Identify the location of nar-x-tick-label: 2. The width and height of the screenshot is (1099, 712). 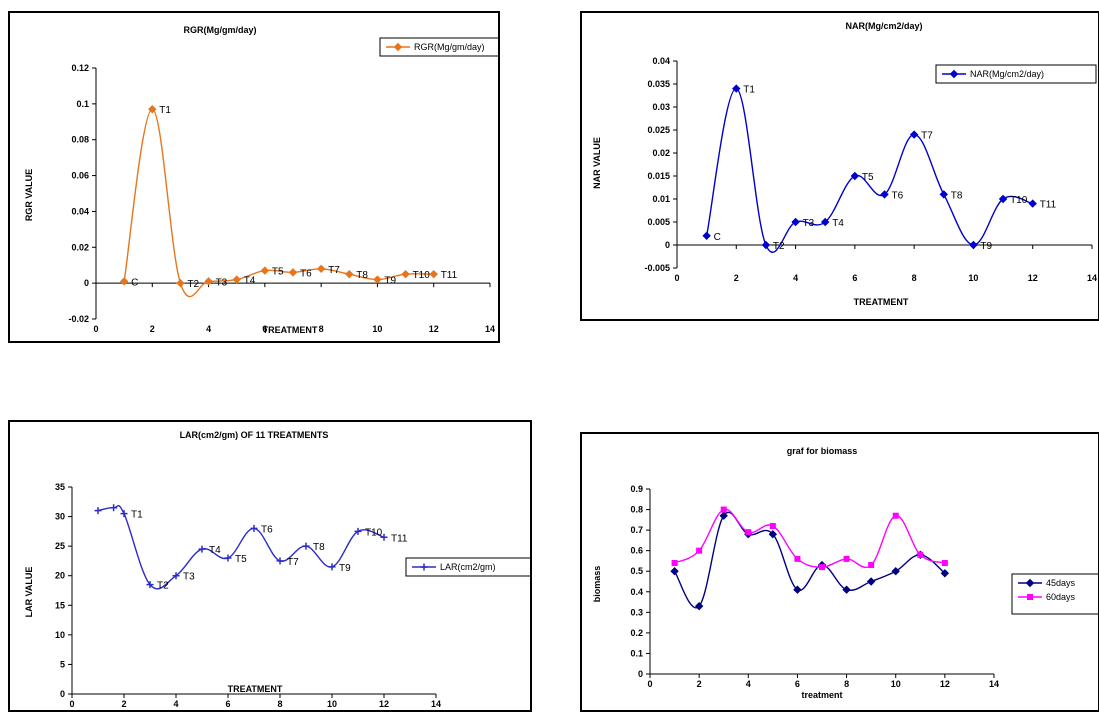
(736, 278).